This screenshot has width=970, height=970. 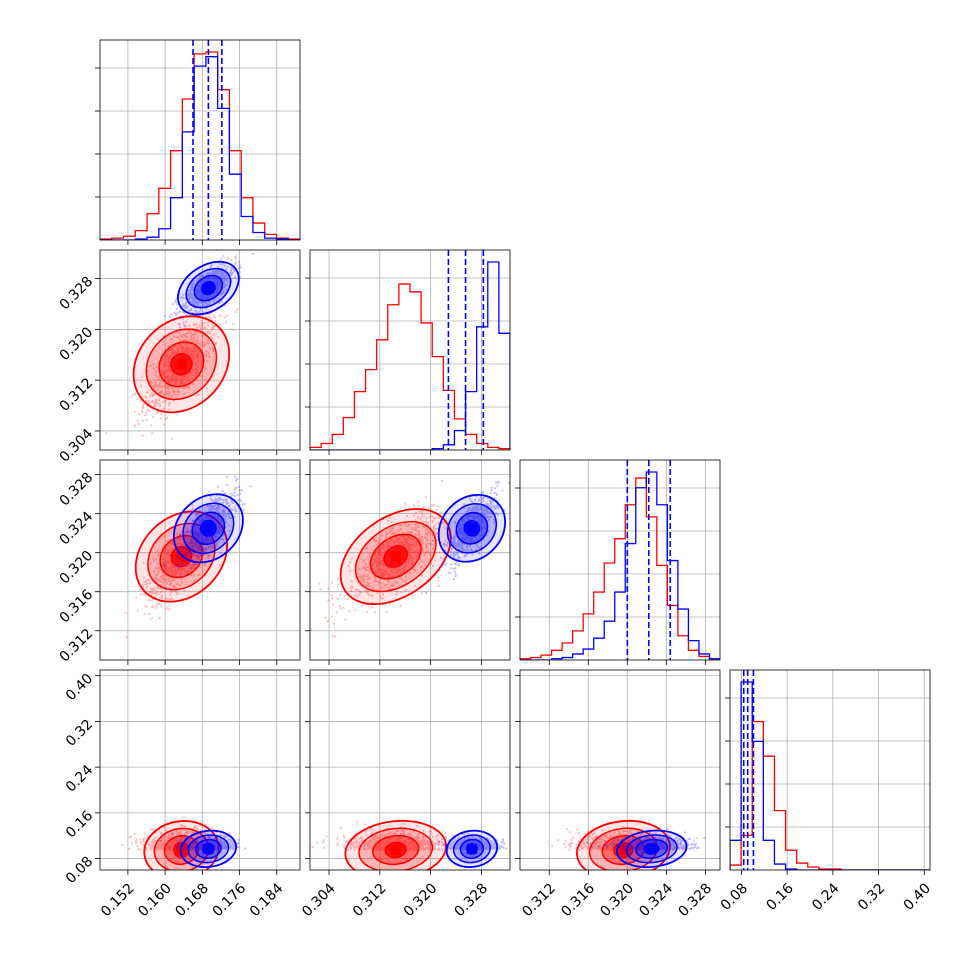 I want to click on panel-3-1: 0.304 0.312 0.320 0.328, so click(x=405, y=794).